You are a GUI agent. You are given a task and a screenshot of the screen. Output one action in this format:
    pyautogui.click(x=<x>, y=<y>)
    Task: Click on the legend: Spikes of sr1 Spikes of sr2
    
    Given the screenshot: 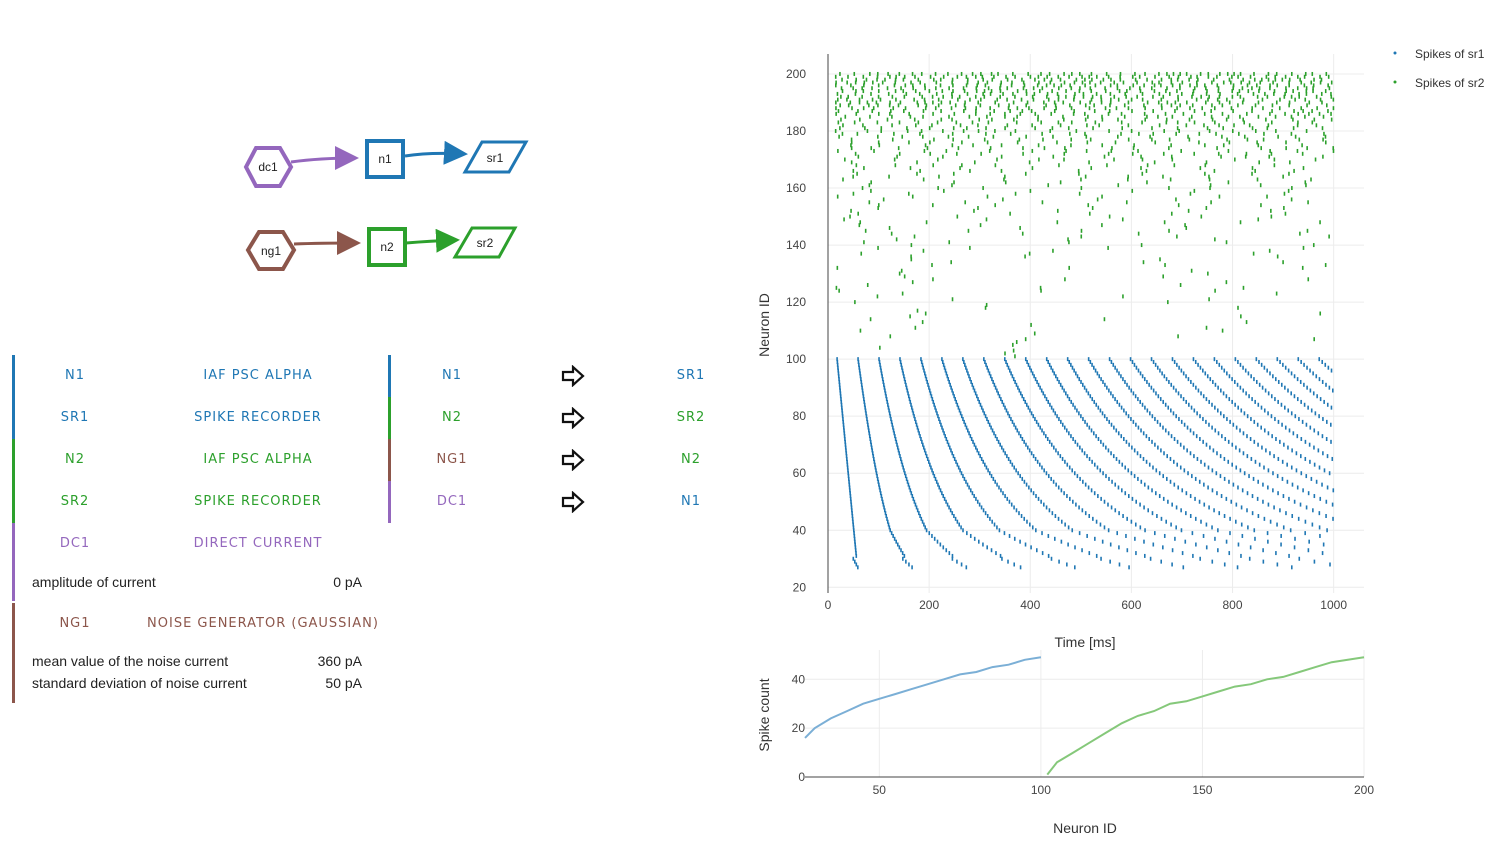 What is the action you would take?
    pyautogui.click(x=1439, y=68)
    